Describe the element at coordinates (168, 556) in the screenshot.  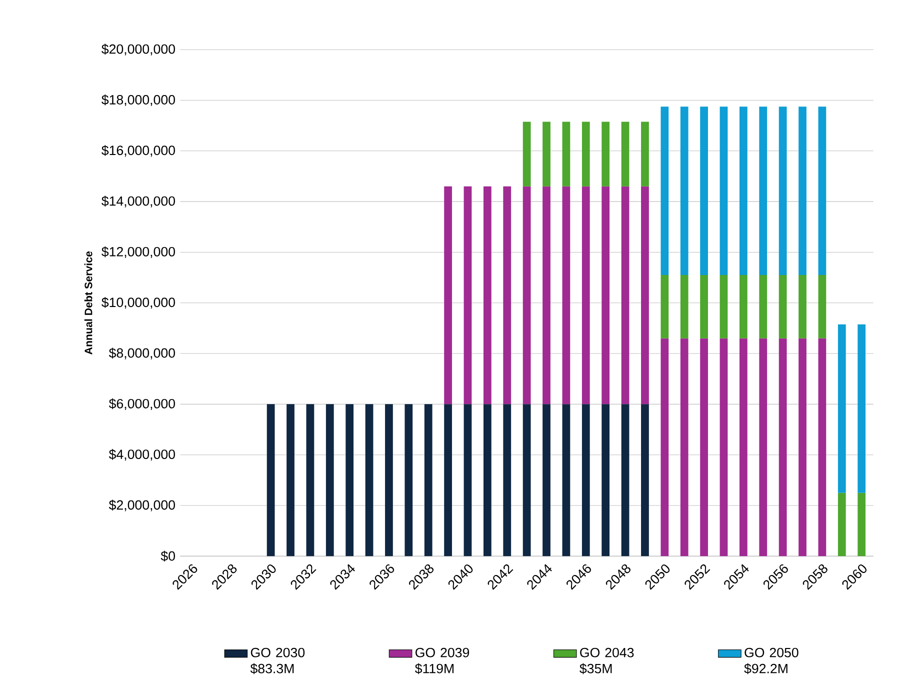
I see `y-tick-label: $0` at that location.